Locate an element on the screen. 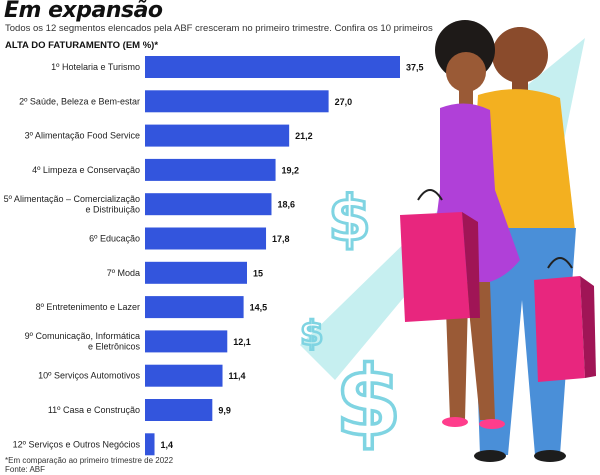 This screenshot has height=475, width=600. value-label: 21,2 is located at coordinates (304, 136).